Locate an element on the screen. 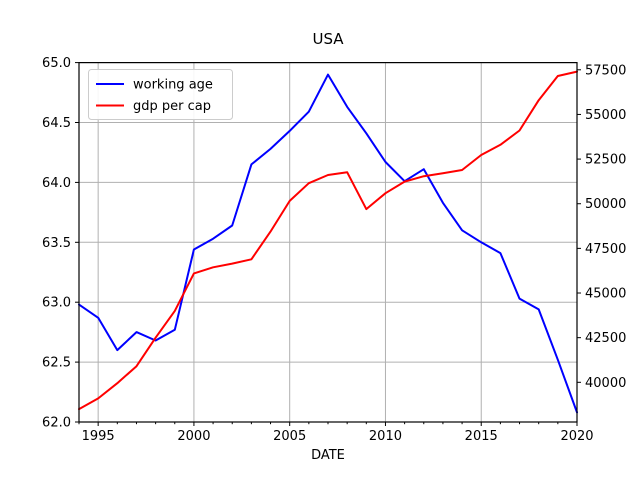  left-tick-label: 63.5 is located at coordinates (56, 243).